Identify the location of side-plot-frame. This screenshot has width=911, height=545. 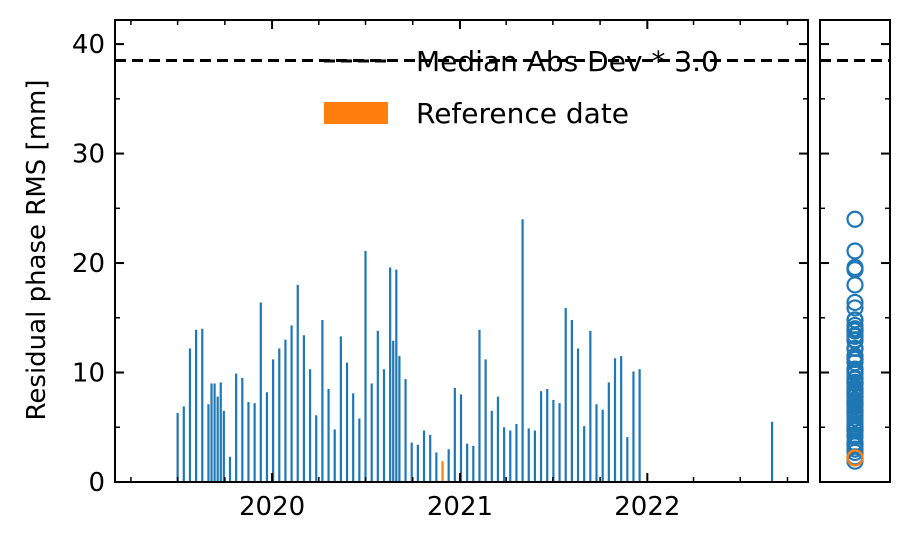
(855, 251).